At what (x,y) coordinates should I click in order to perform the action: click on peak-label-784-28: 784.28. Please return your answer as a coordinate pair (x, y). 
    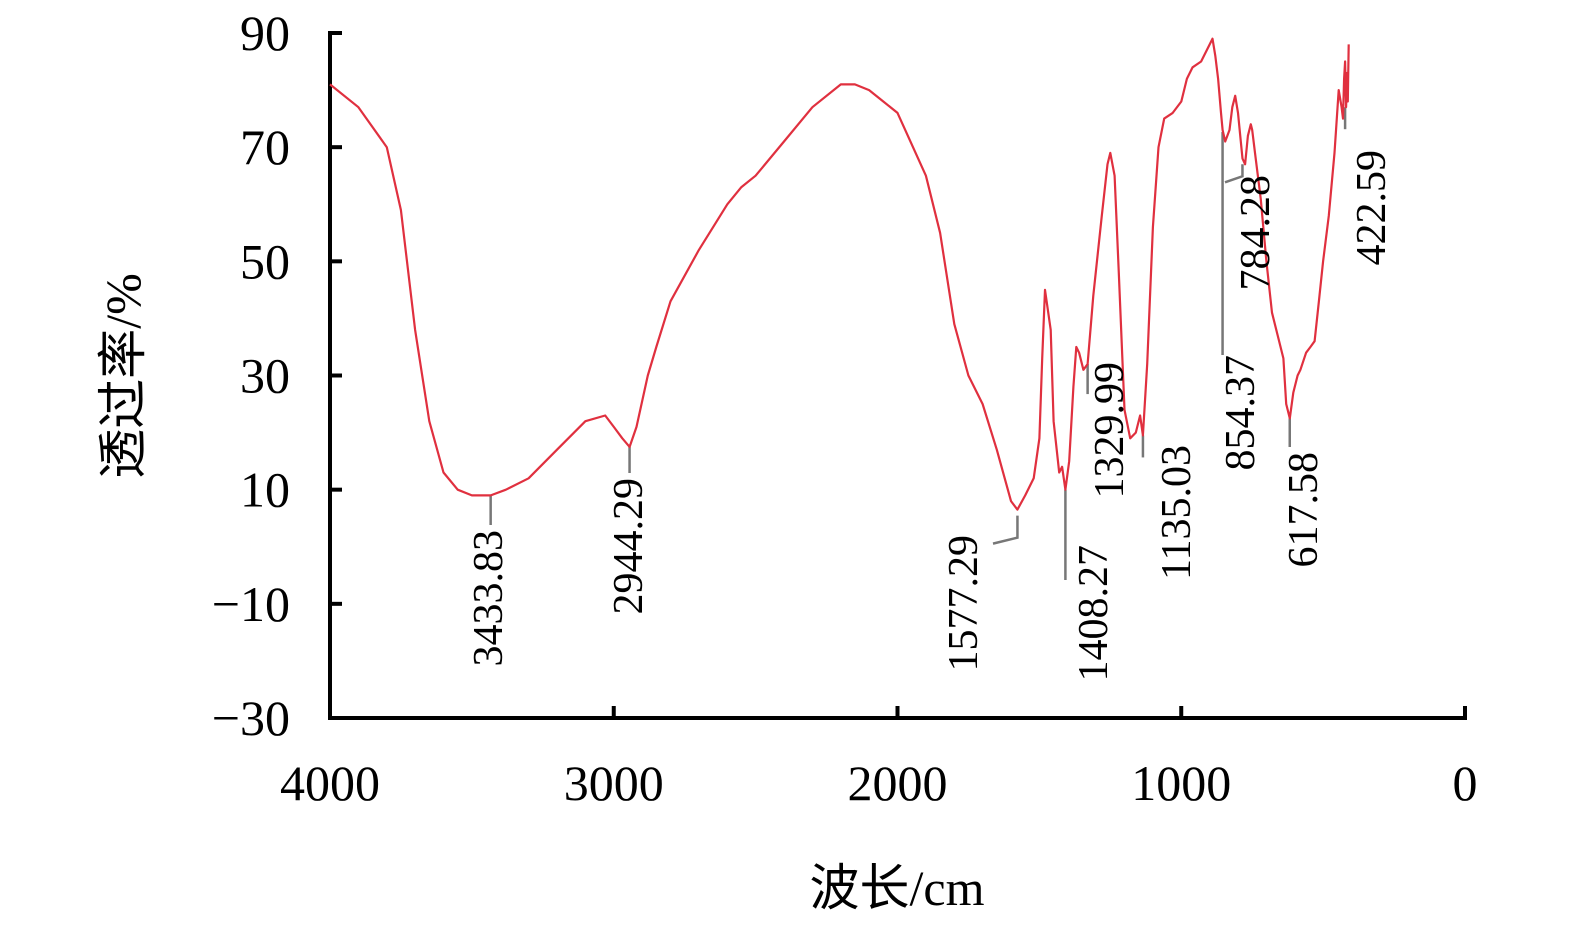
    Looking at the image, I should click on (1256, 233).